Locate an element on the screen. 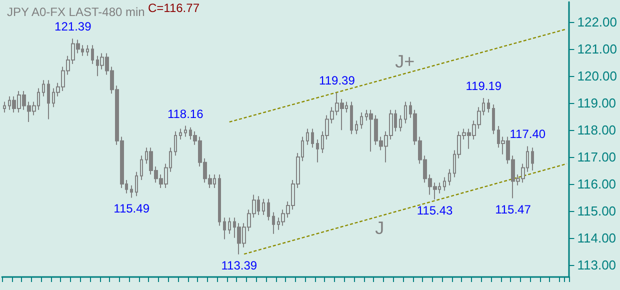  y-tick-label: 120.00 is located at coordinates (597, 76).